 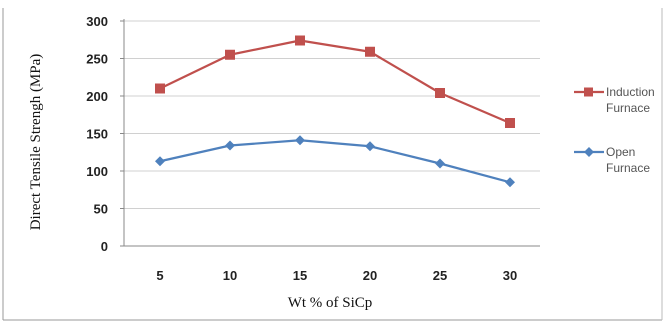 What do you see at coordinates (97, 21) in the screenshot?
I see `y-tick-label-300: 300` at bounding box center [97, 21].